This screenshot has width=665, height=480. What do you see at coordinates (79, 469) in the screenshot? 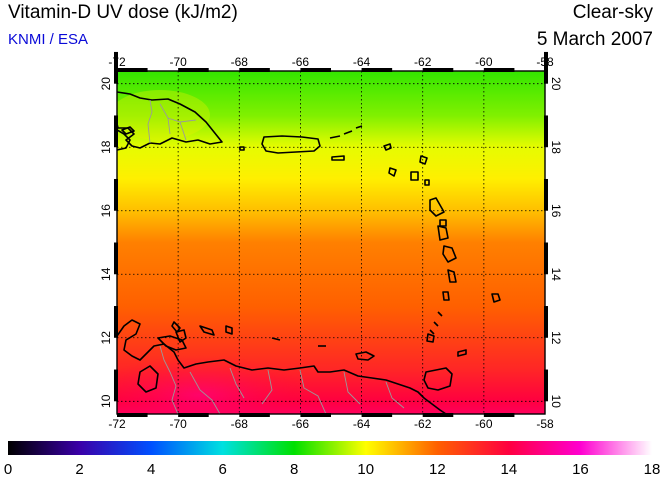
I see `colorbar-tick-label: 2` at bounding box center [79, 469].